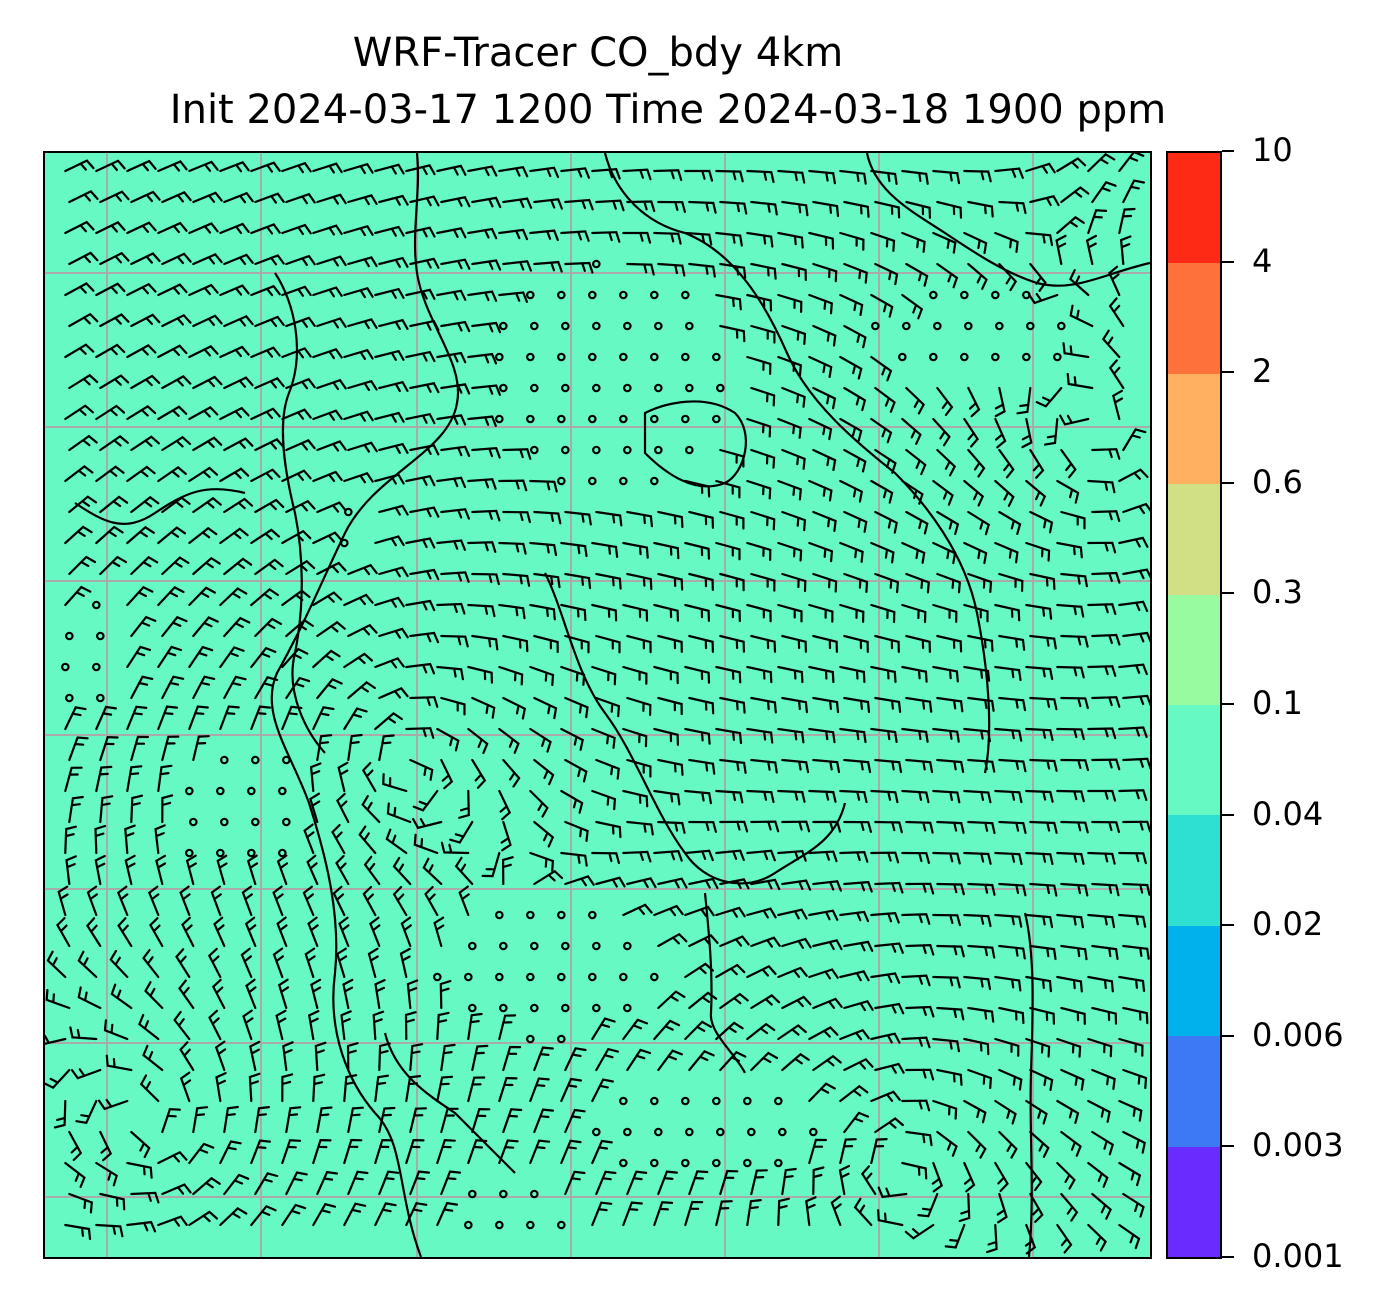 The image size is (1400, 1313). I want to click on colorbar-tick, so click(1228, 925).